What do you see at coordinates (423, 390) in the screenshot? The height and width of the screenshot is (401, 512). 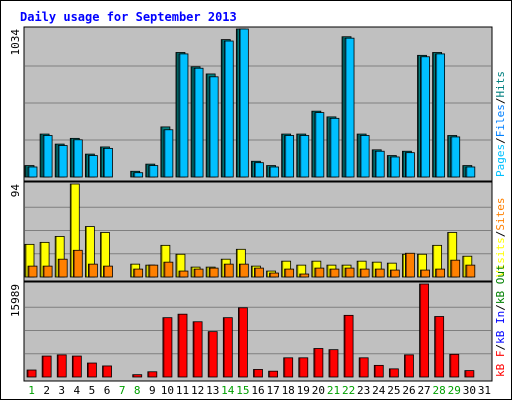 I see `day-label: 27` at bounding box center [423, 390].